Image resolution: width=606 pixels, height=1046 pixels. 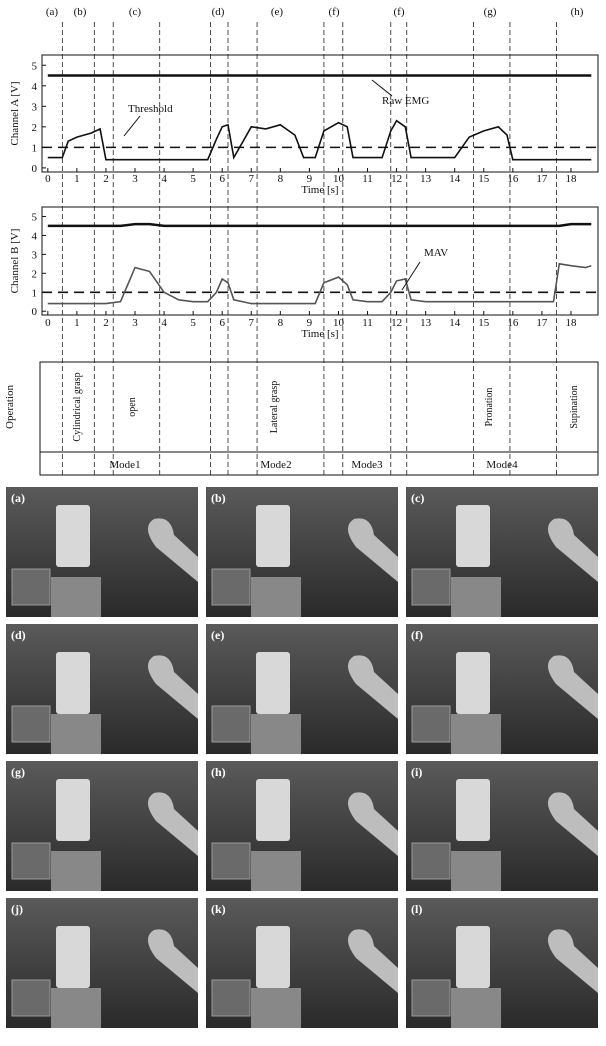 I want to click on annotation: MAV, so click(x=436, y=253).